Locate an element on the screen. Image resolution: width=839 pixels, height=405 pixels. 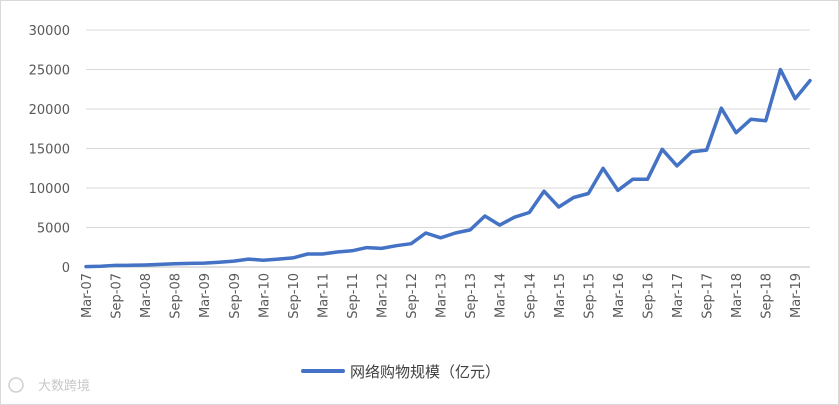
watermark-text: 大数跨境 is located at coordinates (64, 386).